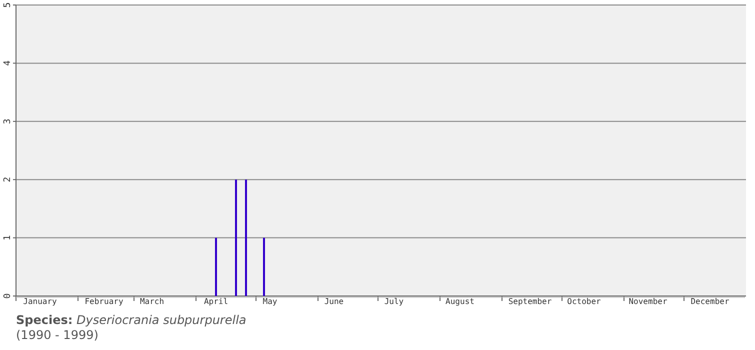 This screenshot has width=755, height=350. What do you see at coordinates (648, 301) in the screenshot?
I see `x-tick-label: November` at bounding box center [648, 301].